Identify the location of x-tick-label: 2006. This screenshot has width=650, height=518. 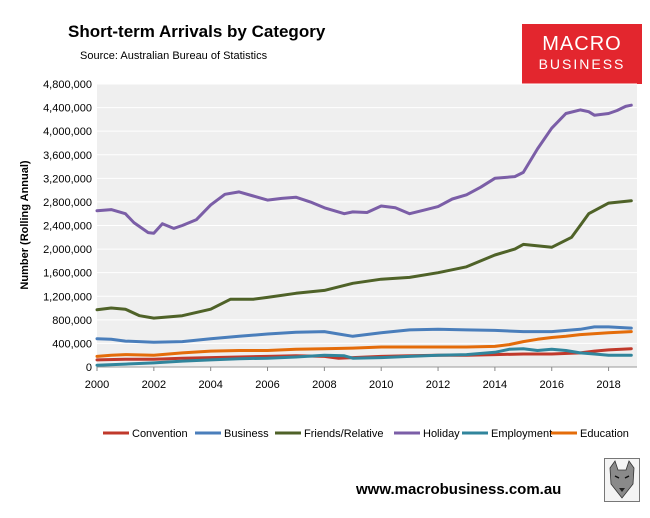
(267, 385).